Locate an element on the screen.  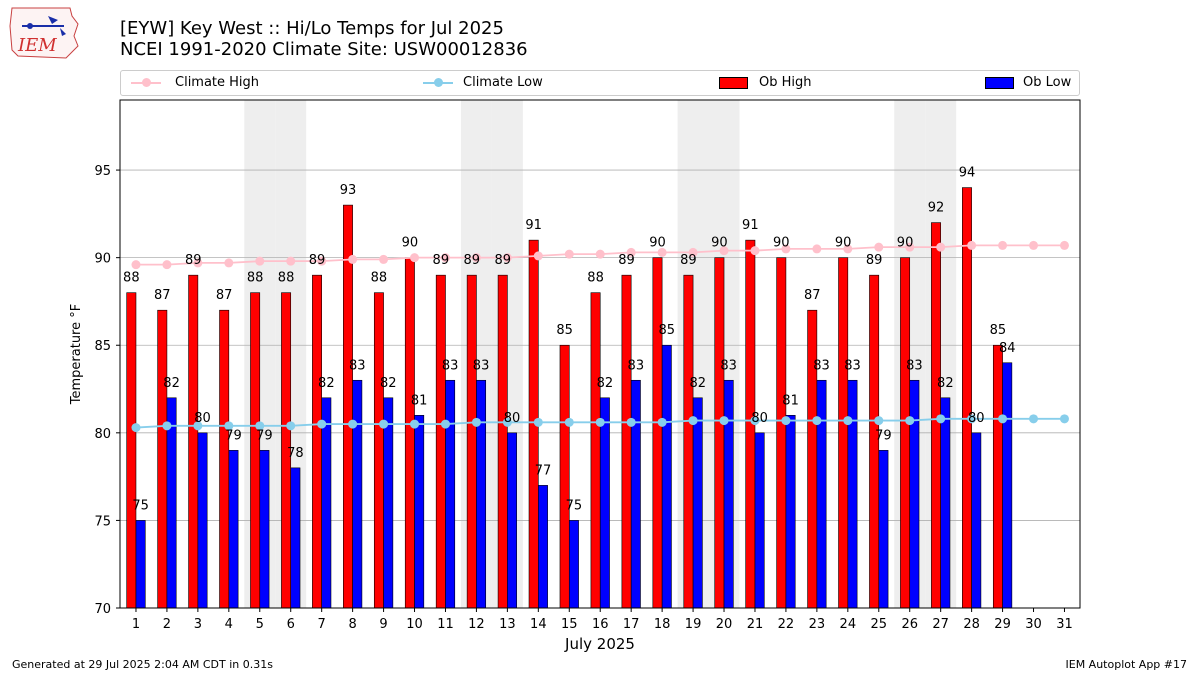
ob-low-label: 81 is located at coordinates (790, 400).